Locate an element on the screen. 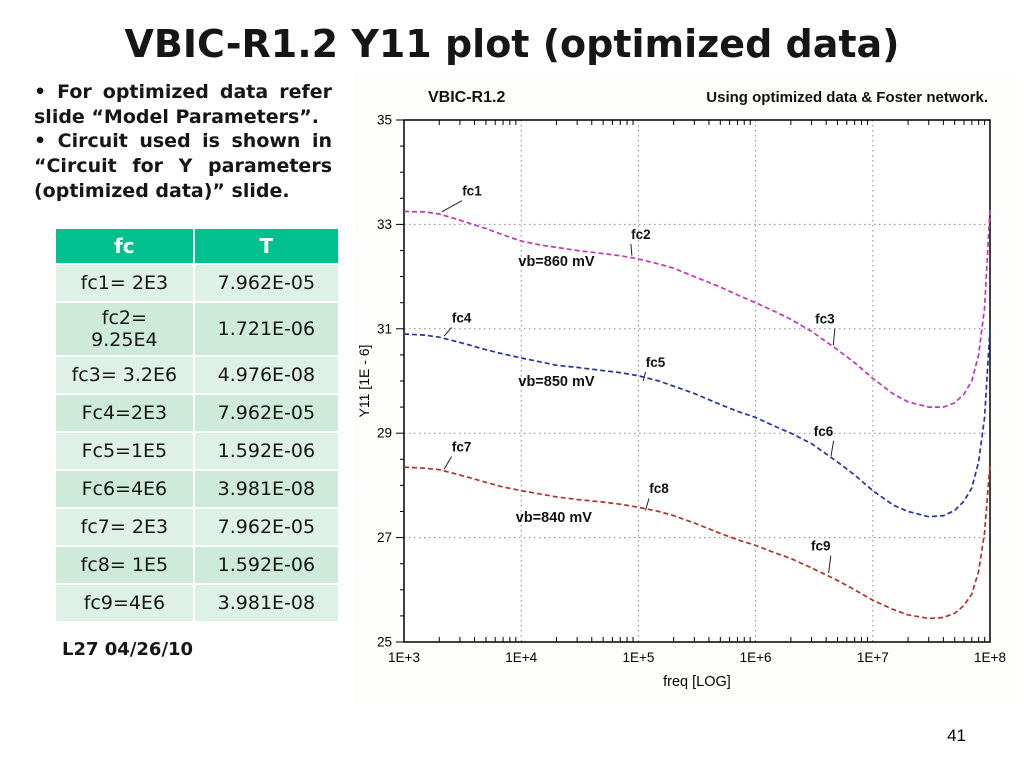  svg-text: 33 is located at coordinates (384, 224).